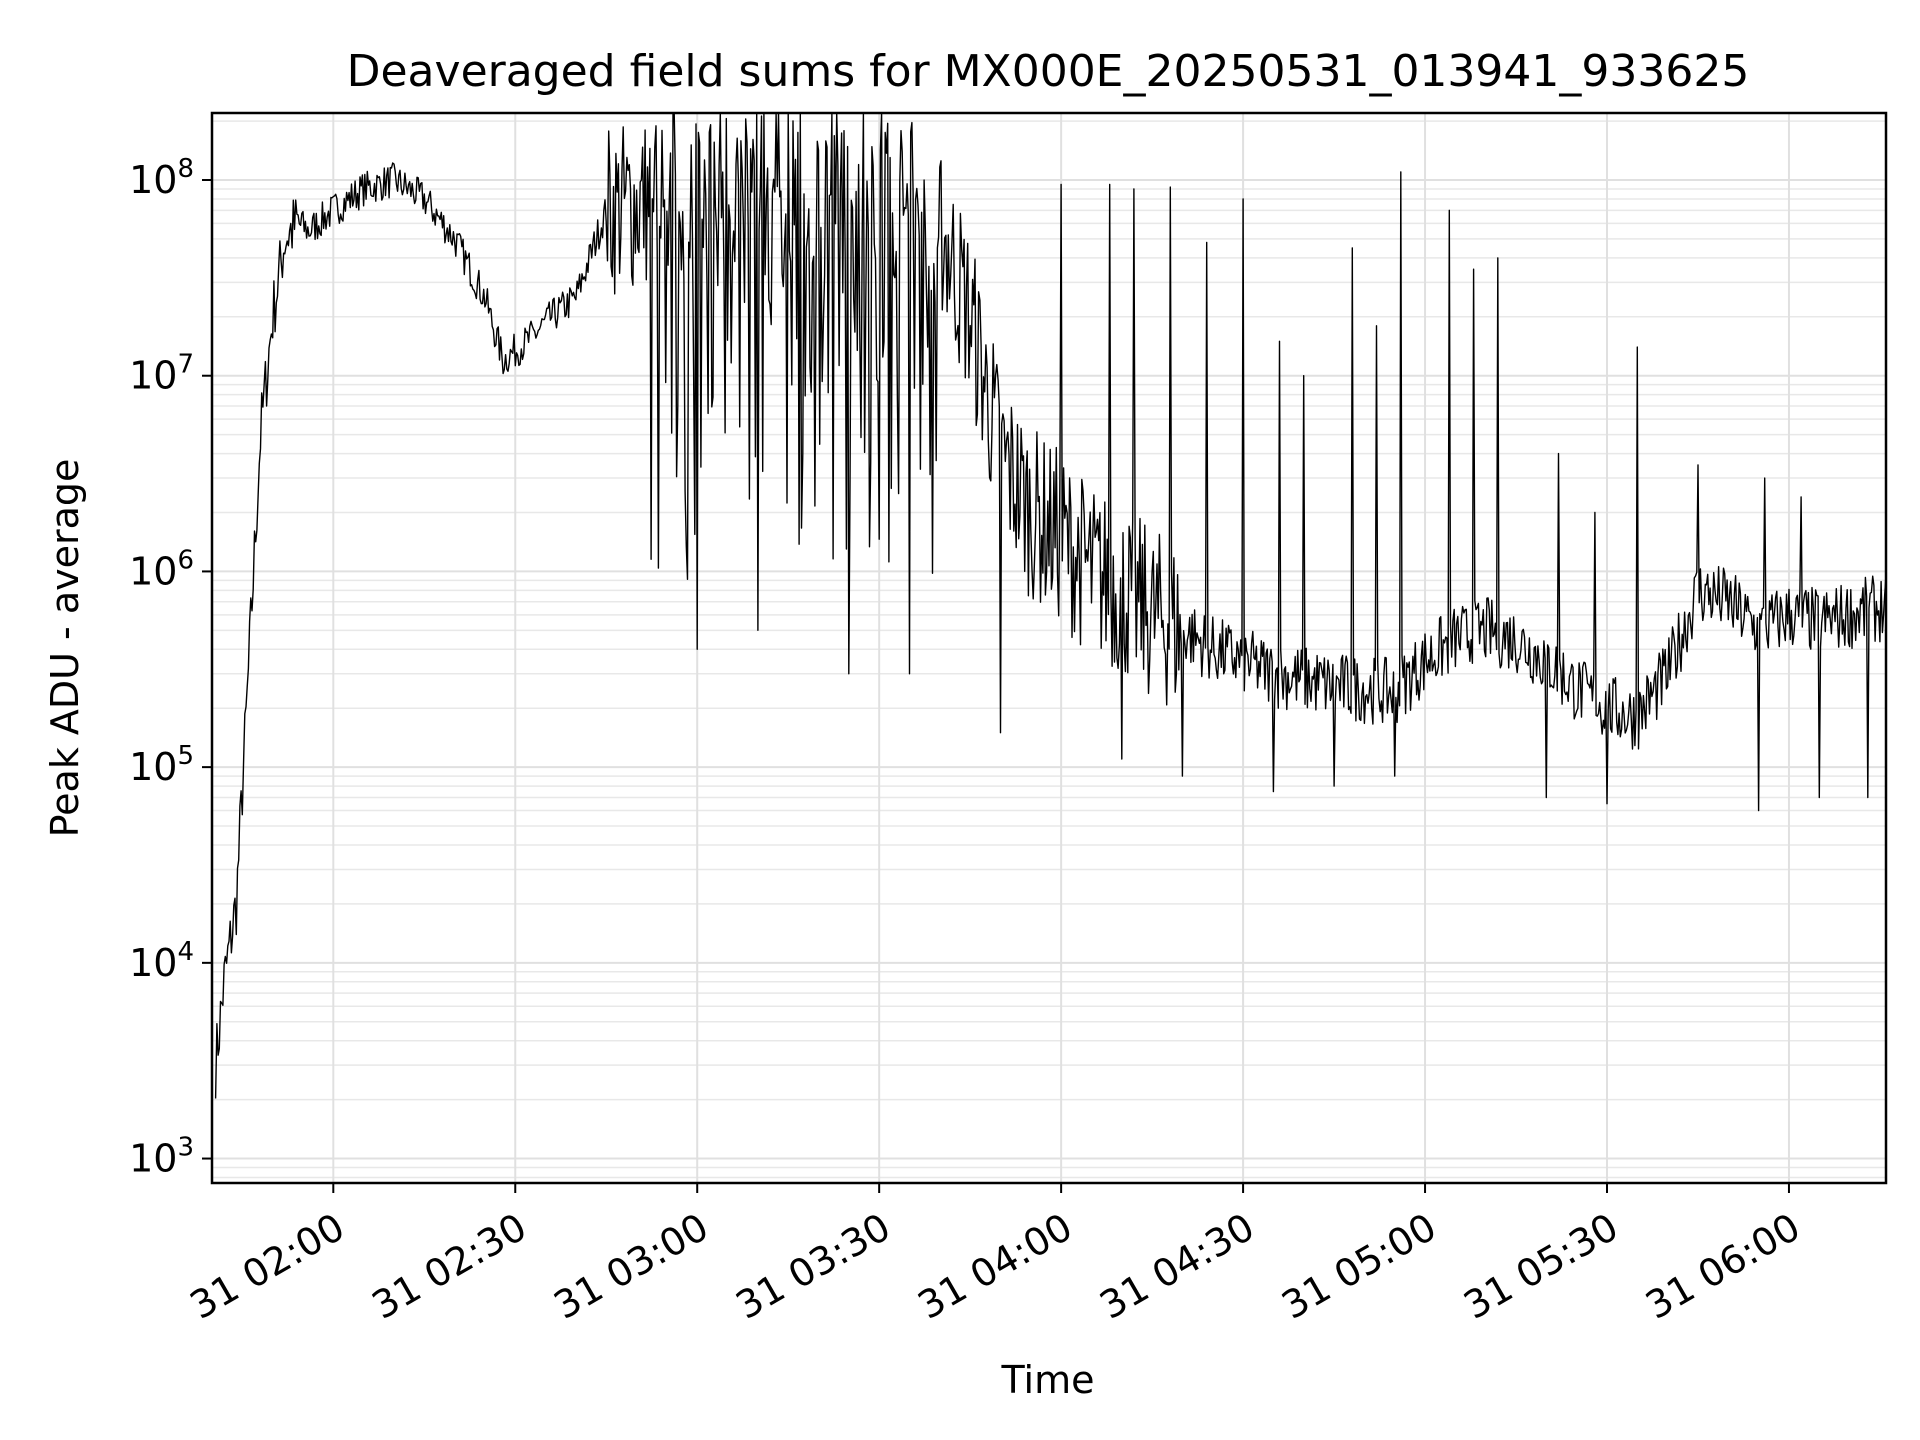 The image size is (1920, 1440). Describe the element at coordinates (161, 765) in the screenshot. I see `y-tick-label: 105` at that location.